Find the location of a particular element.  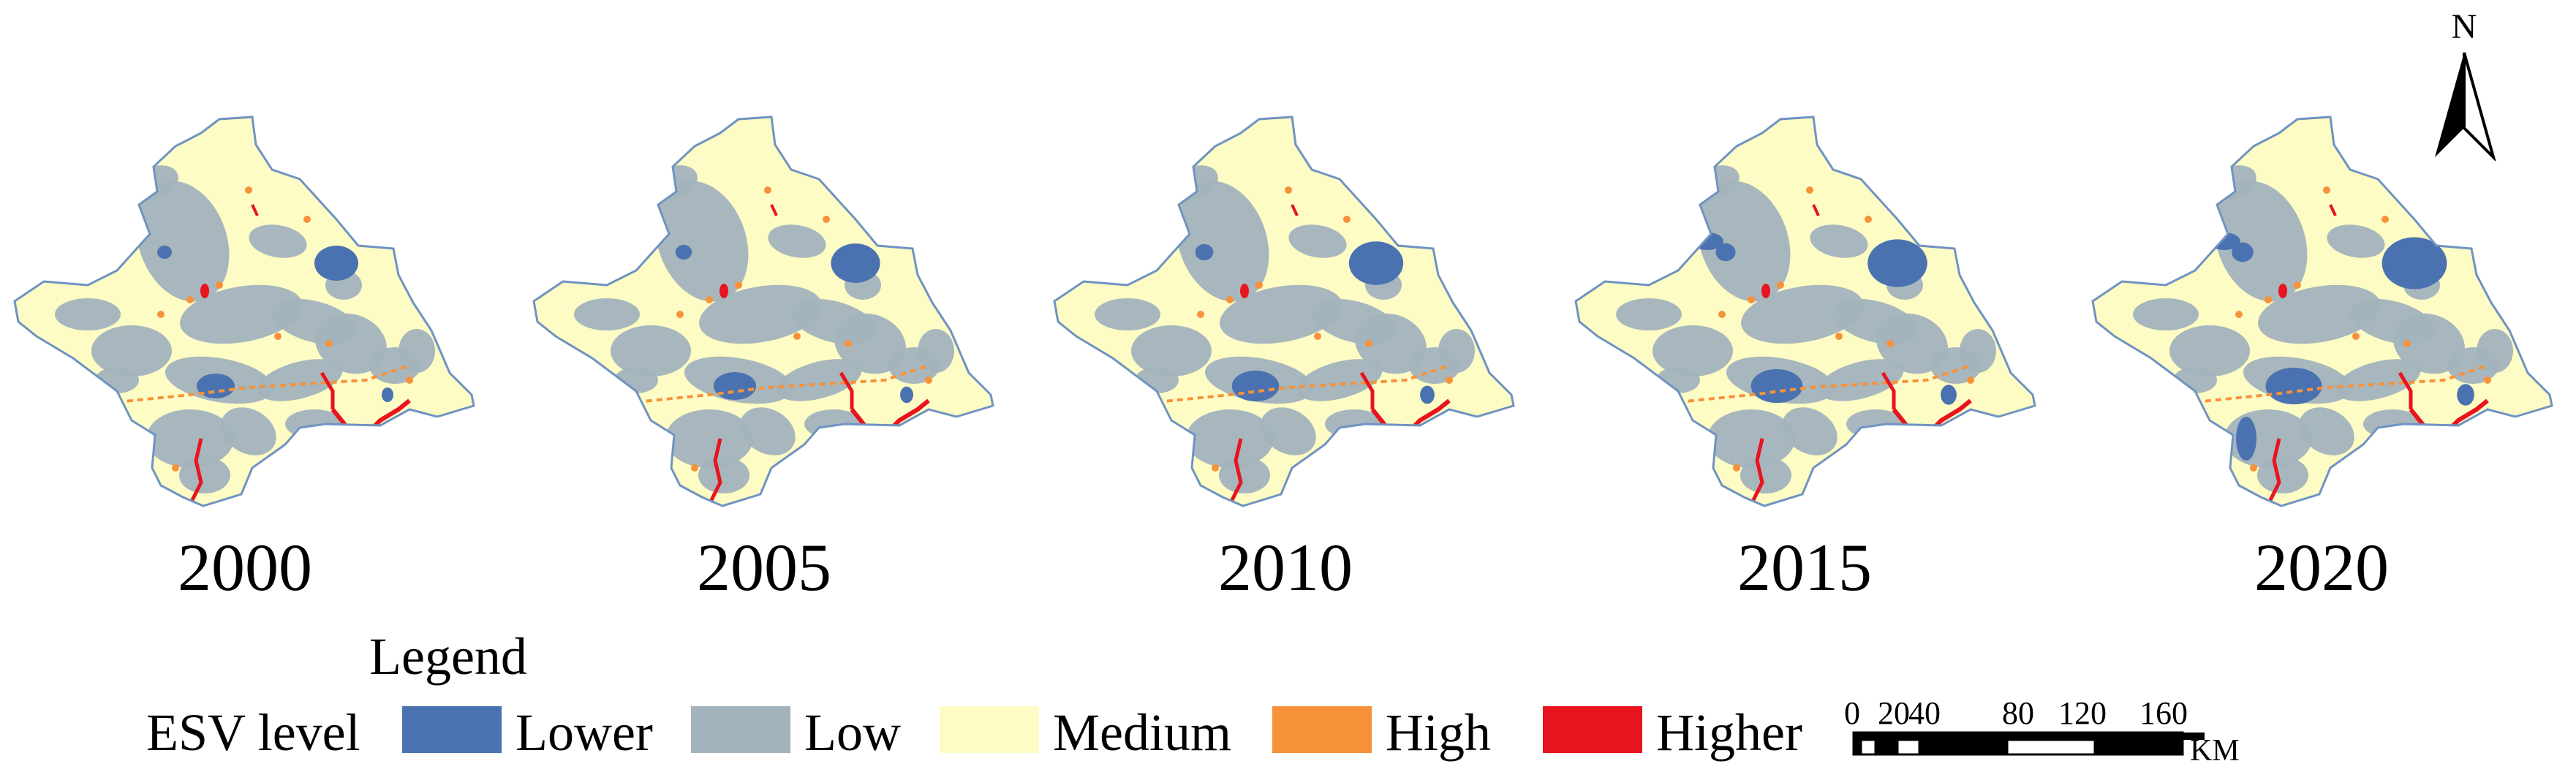

north-label: N is located at coordinates (2464, 26).